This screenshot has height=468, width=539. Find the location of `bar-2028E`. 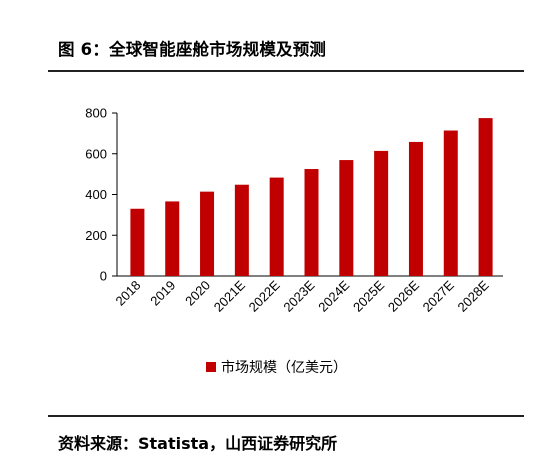

bar-2028E is located at coordinates (485, 197).